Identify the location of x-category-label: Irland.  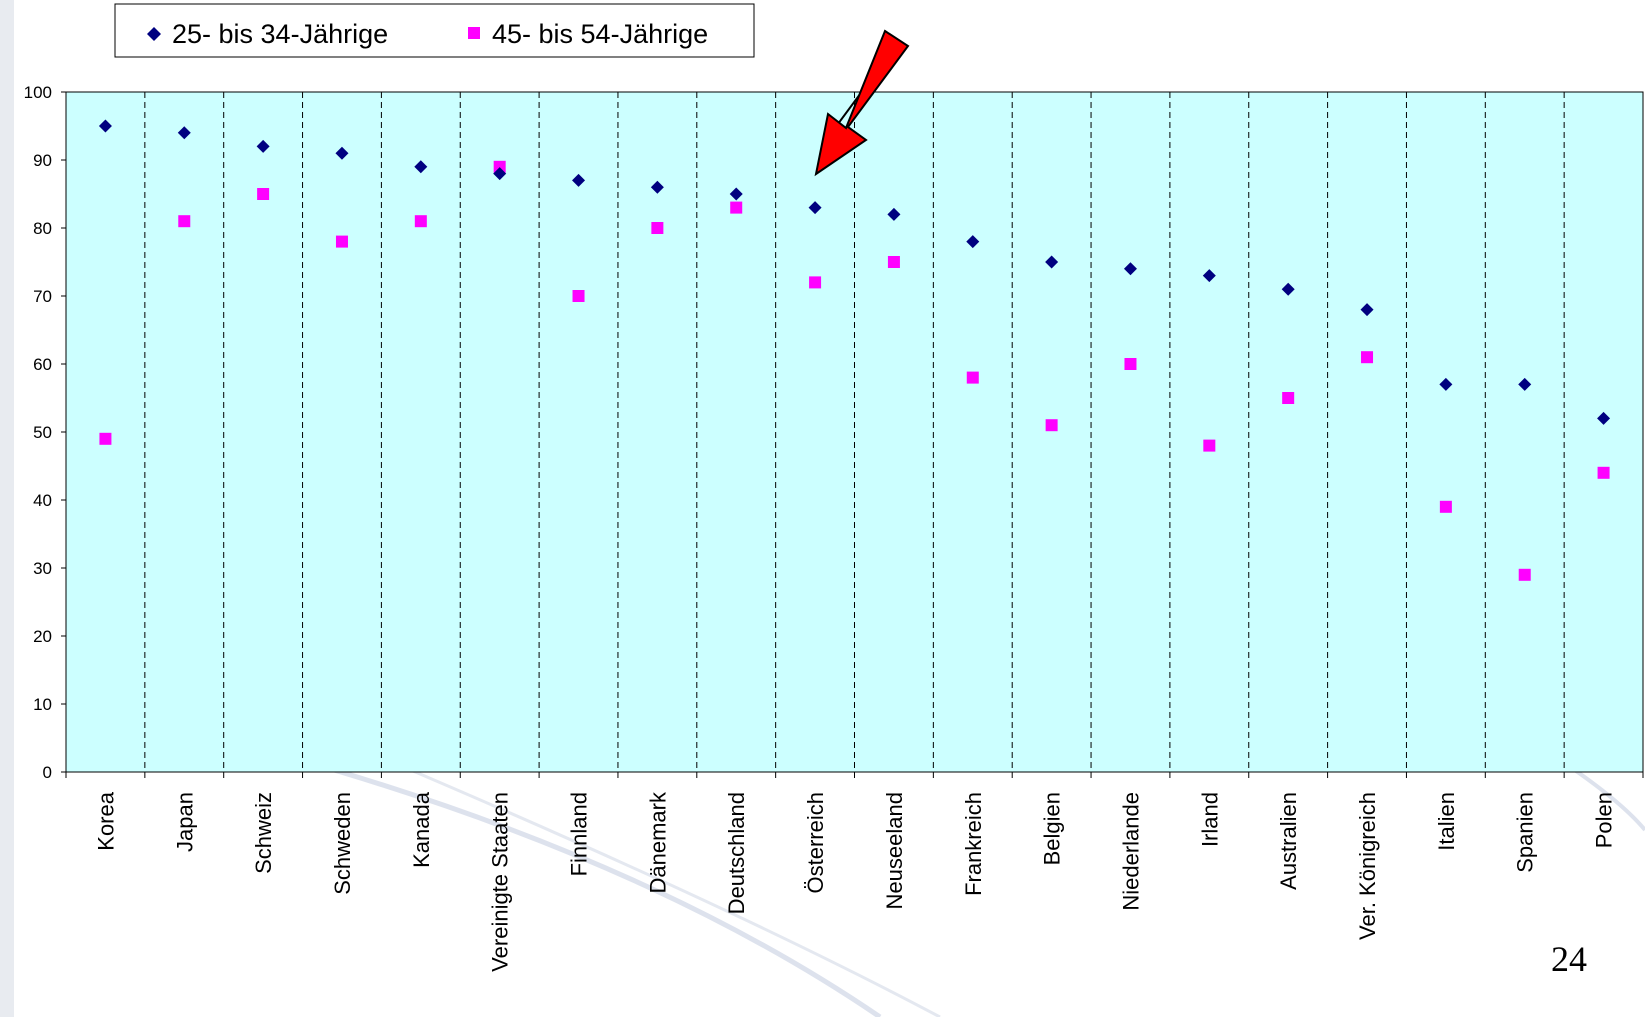
(1209, 819).